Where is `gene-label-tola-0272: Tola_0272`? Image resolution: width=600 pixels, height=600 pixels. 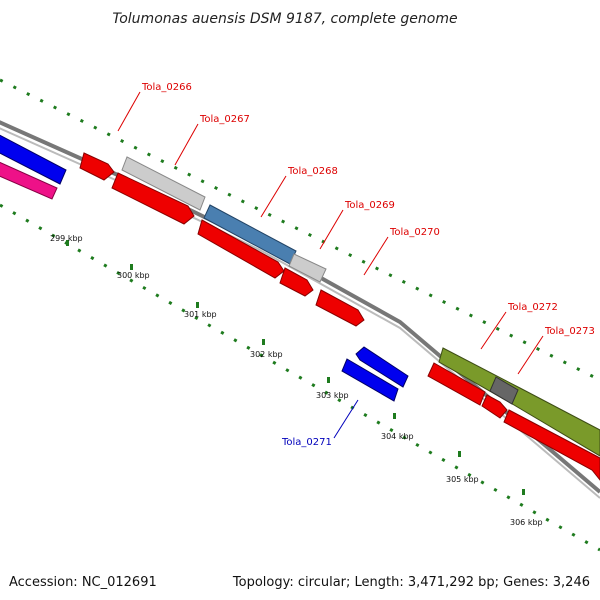 gene-label-tola-0272: Tola_0272 is located at coordinates (532, 307).